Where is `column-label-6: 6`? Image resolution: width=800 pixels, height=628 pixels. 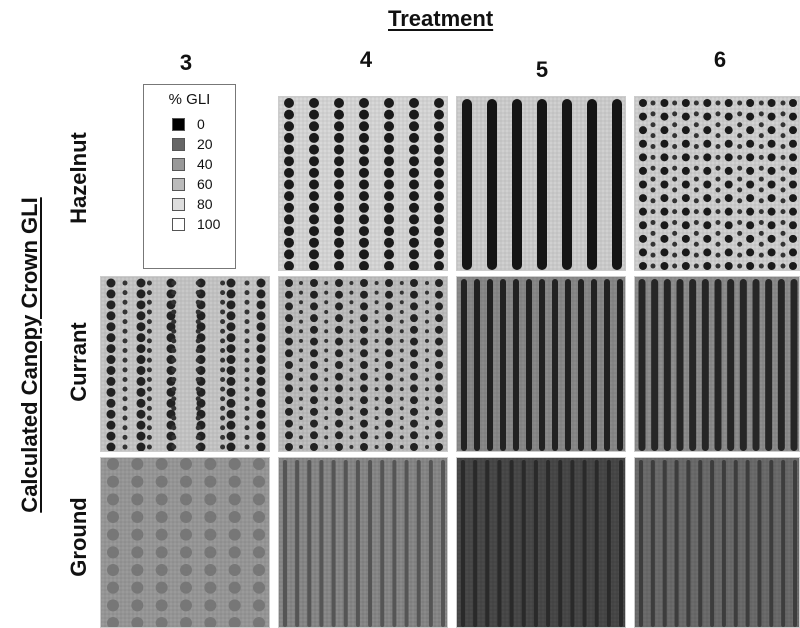
column-label-6: 6 is located at coordinates (720, 59).